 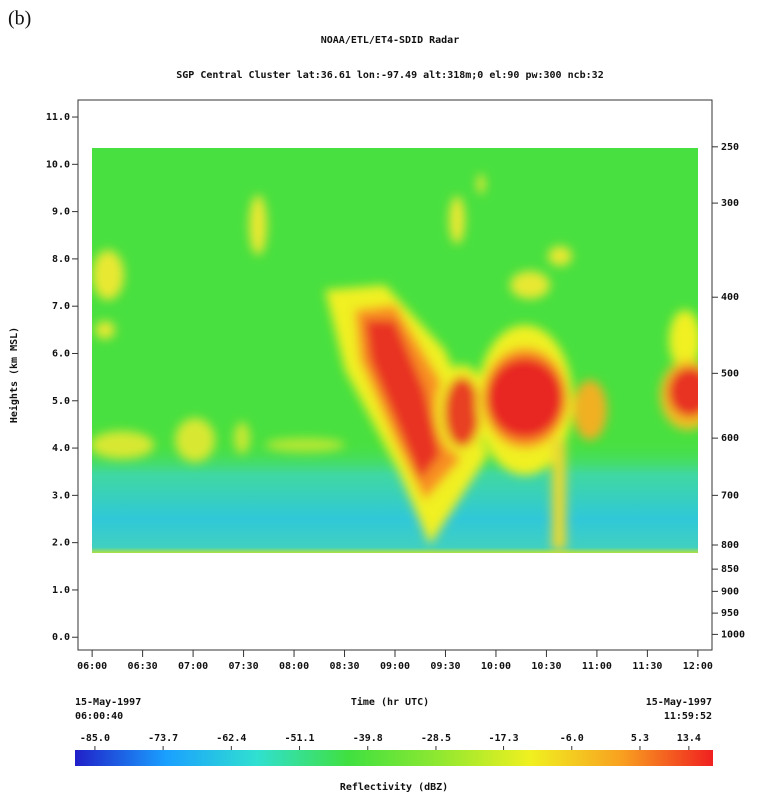 I want to click on y2-tick-label: 400, so click(x=730, y=297).